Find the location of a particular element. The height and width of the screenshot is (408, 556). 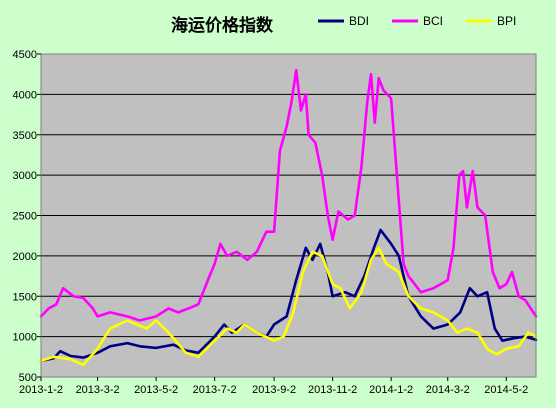

x-tick-label: 2013-7-2 is located at coordinates (215, 390).